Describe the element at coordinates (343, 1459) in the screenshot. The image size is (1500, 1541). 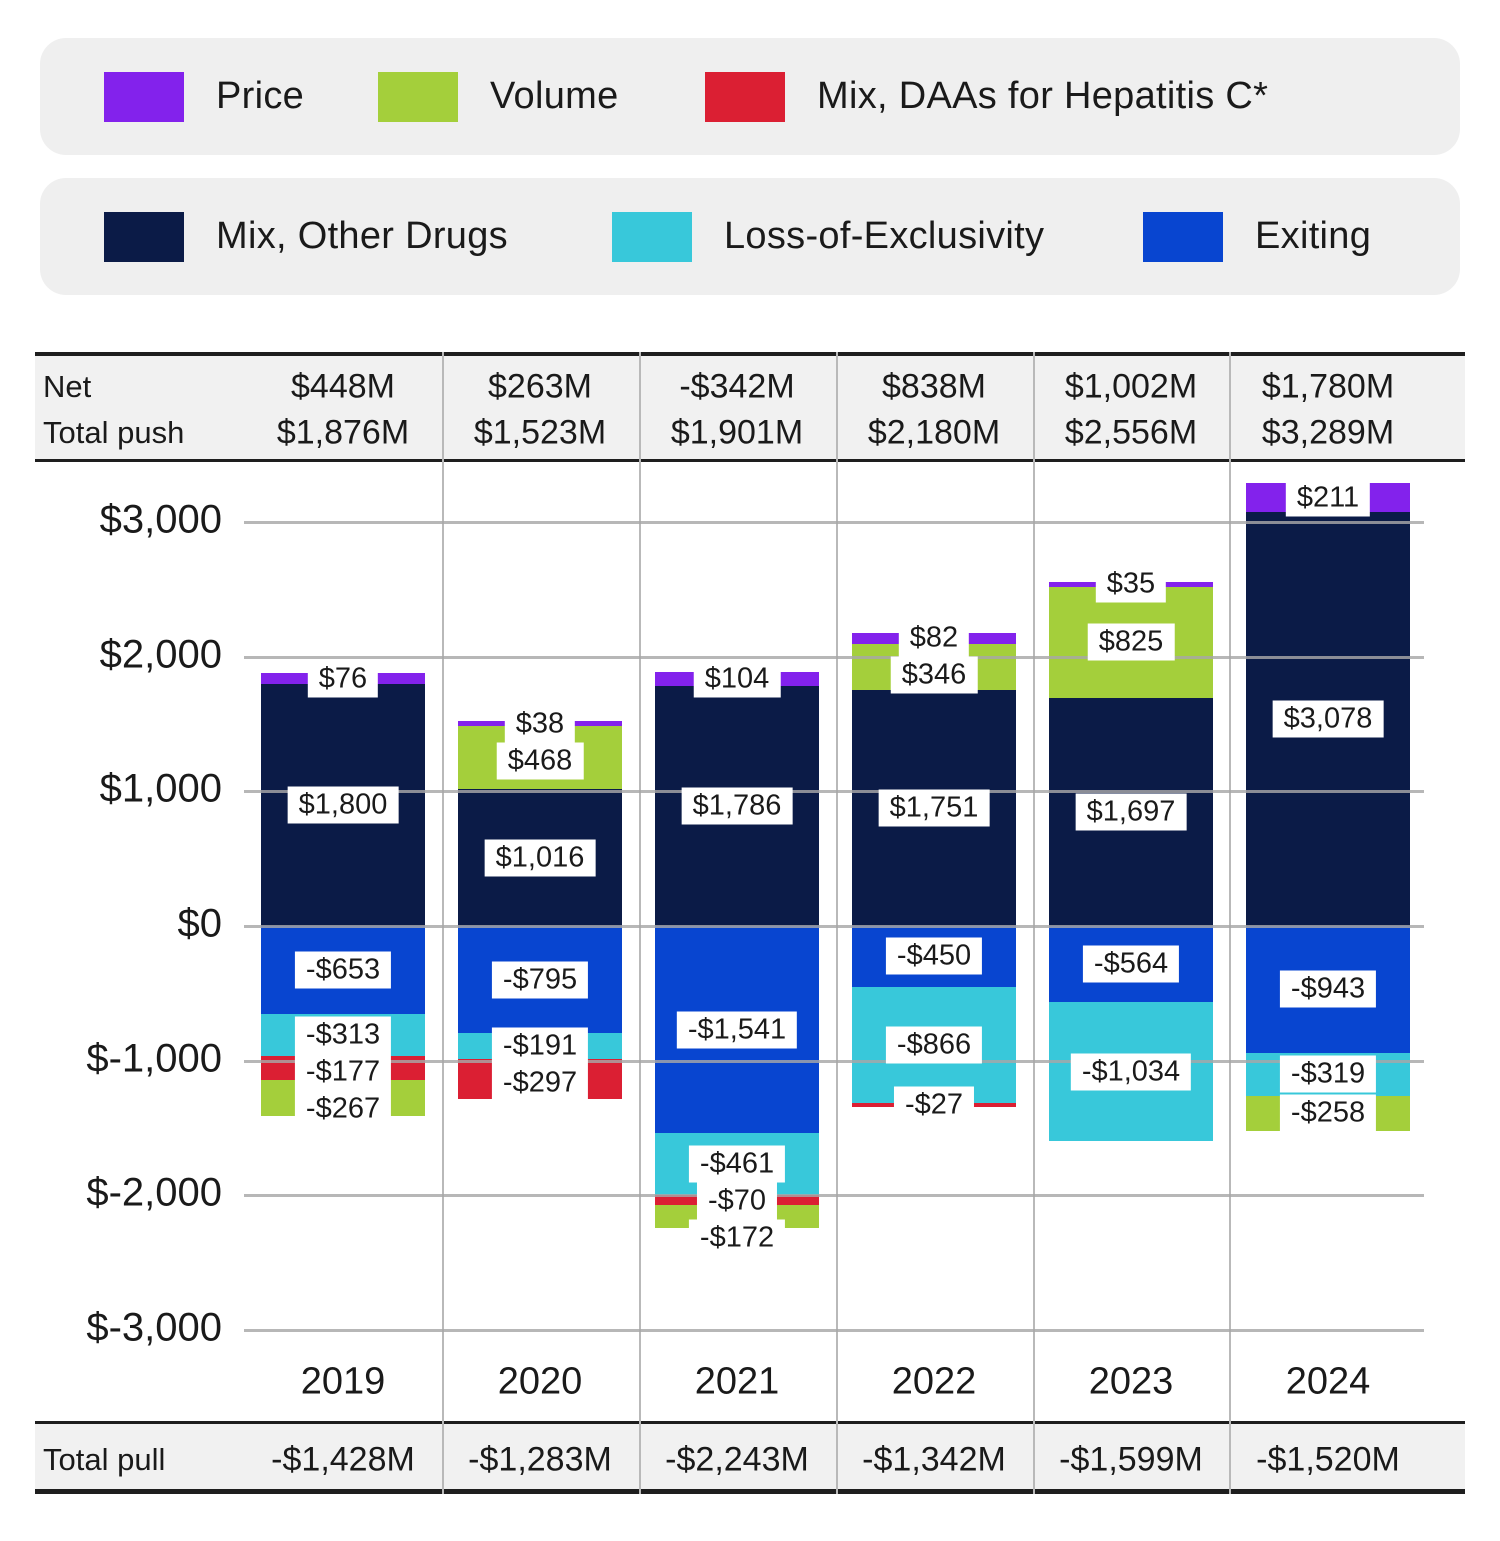
I see `total-pull-value-2019: -$1,428M` at that location.